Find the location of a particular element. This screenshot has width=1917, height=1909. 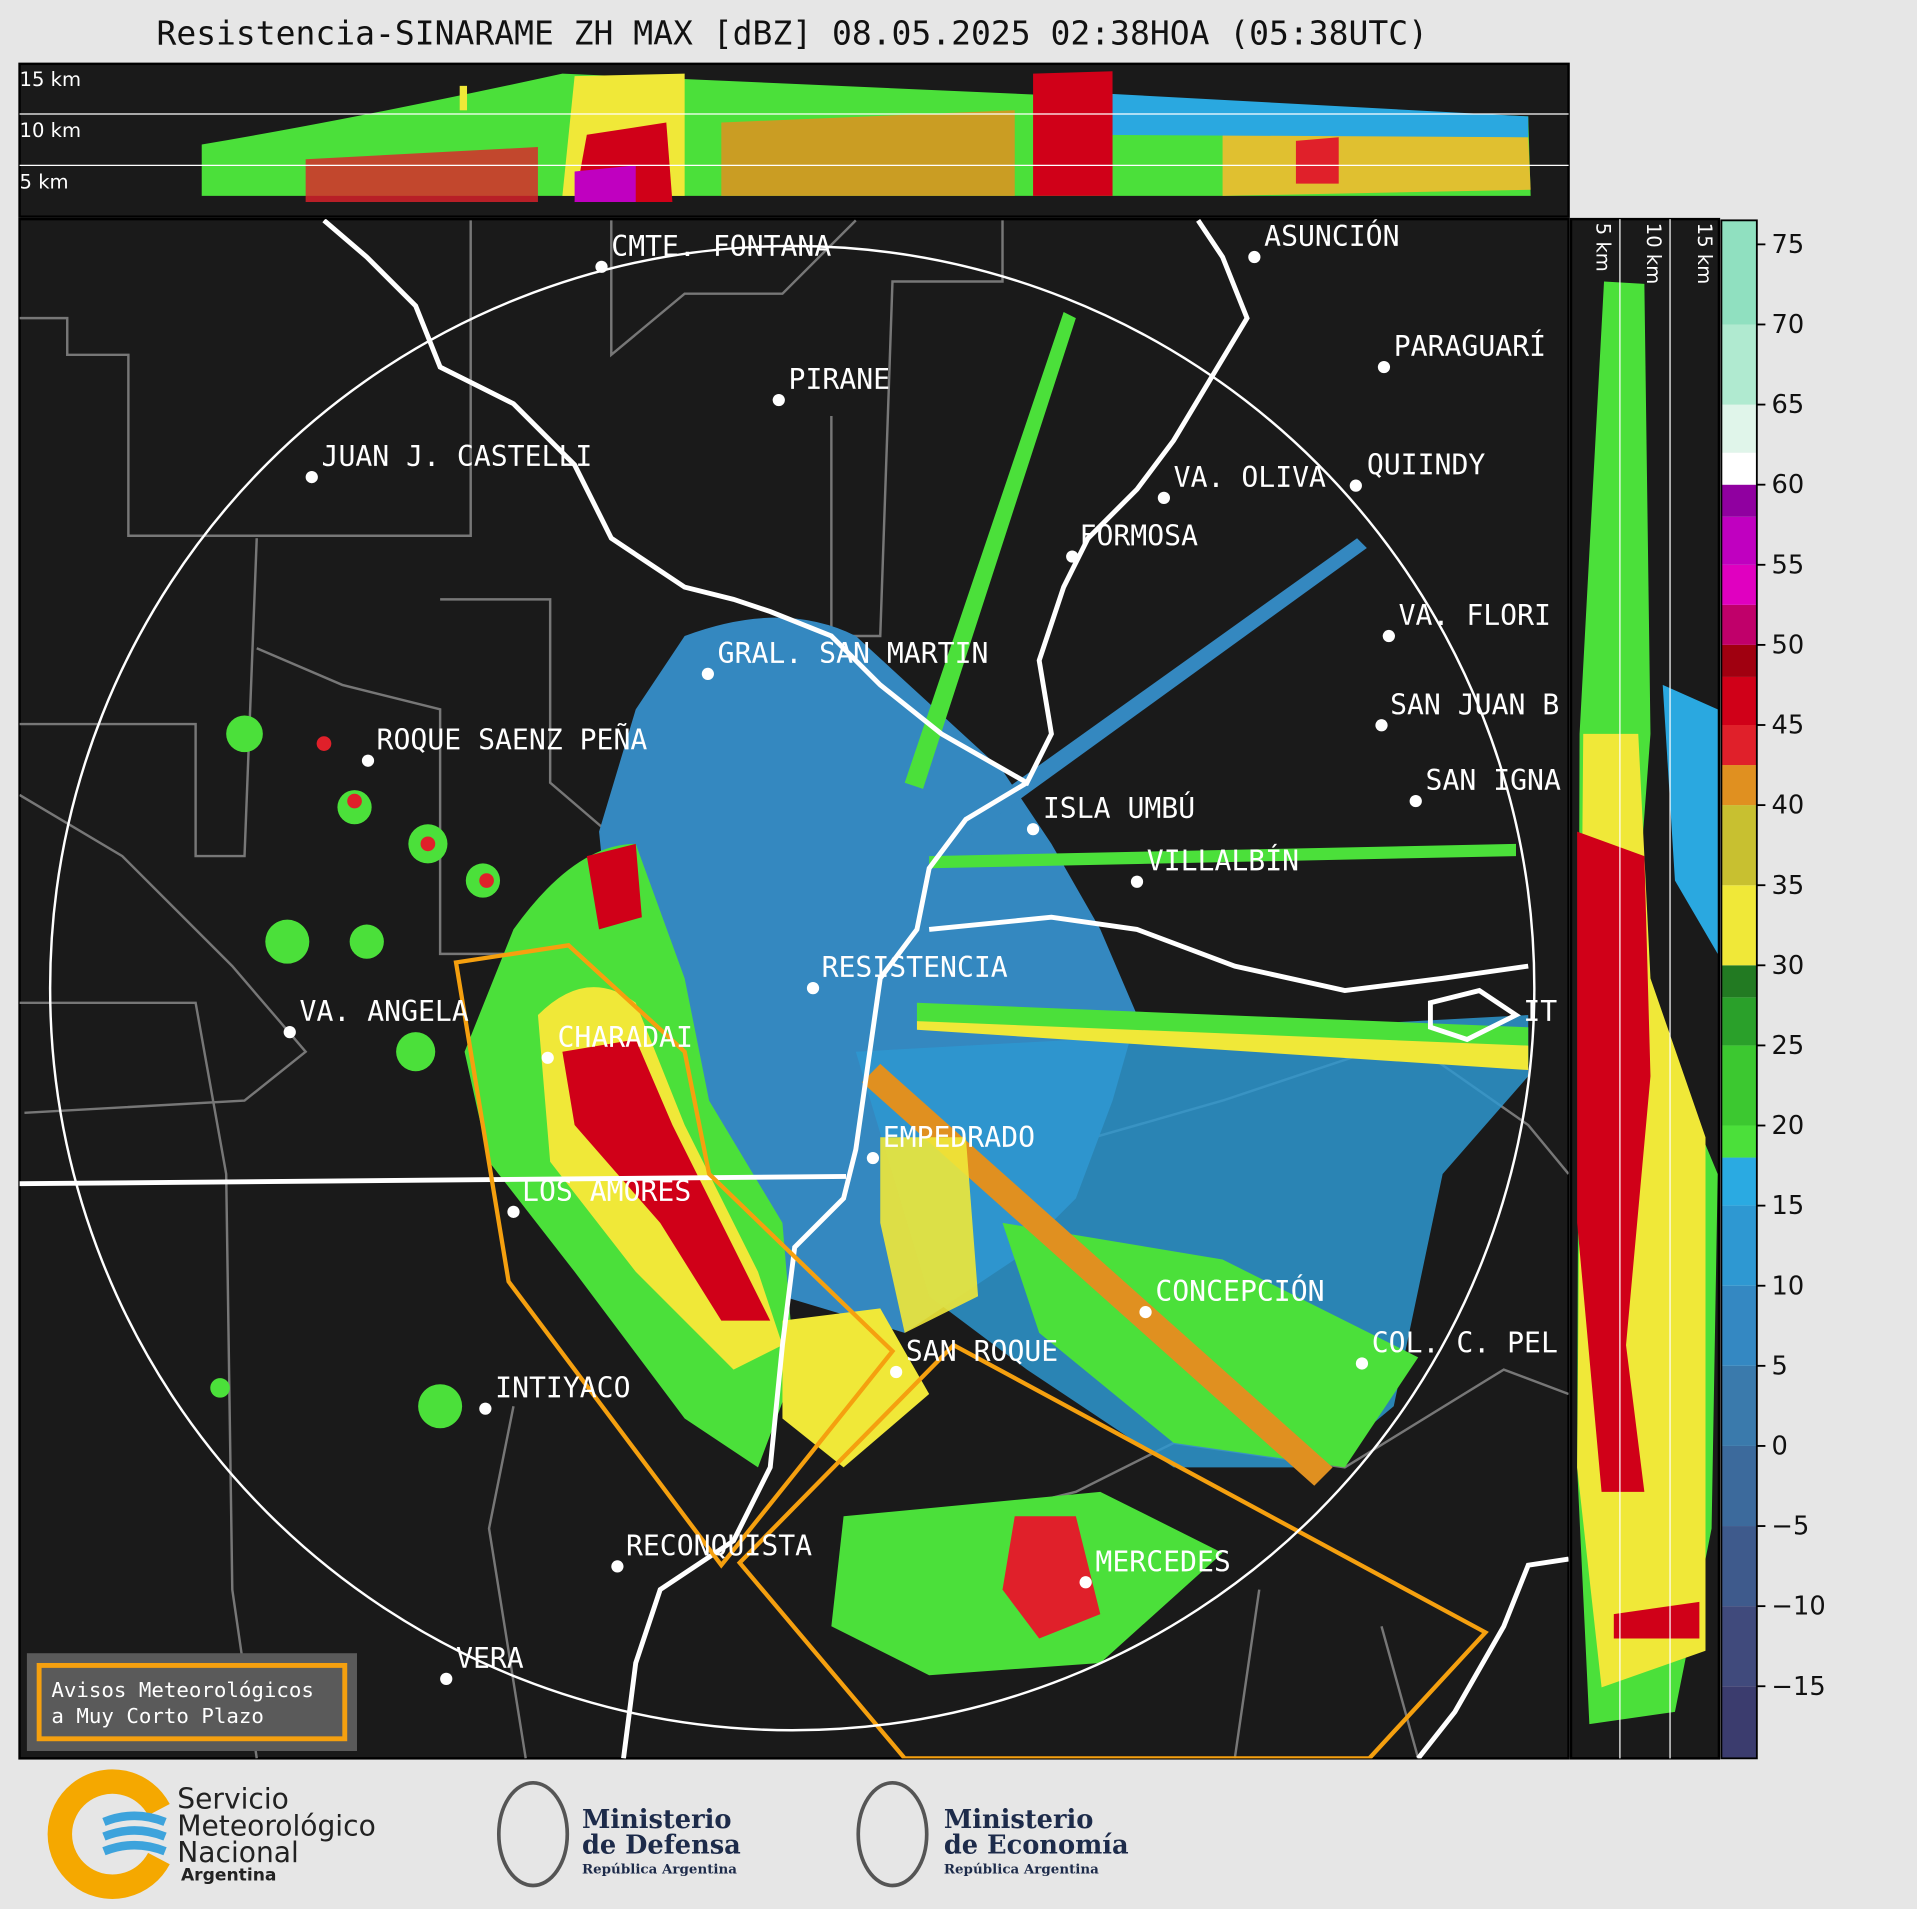

city-label: GRAL. SAN MARTIN is located at coordinates (853, 653).